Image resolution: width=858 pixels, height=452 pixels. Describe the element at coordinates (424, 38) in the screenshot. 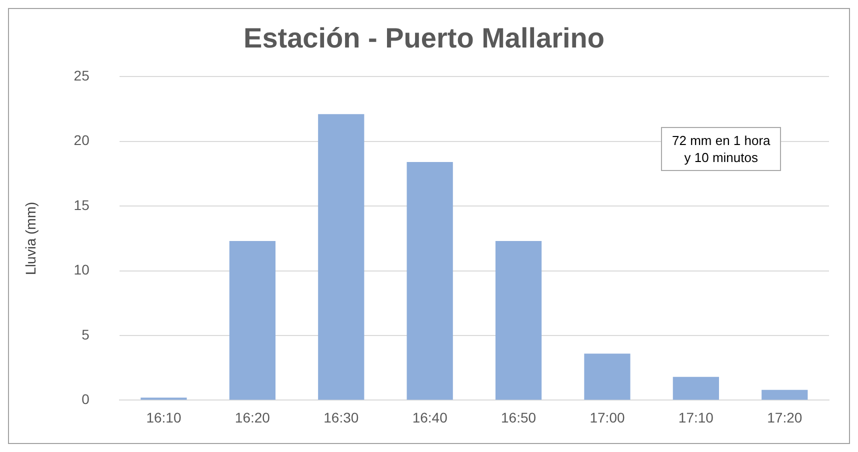

I see `chart-title: Estación - Puerto Mallarino` at that location.